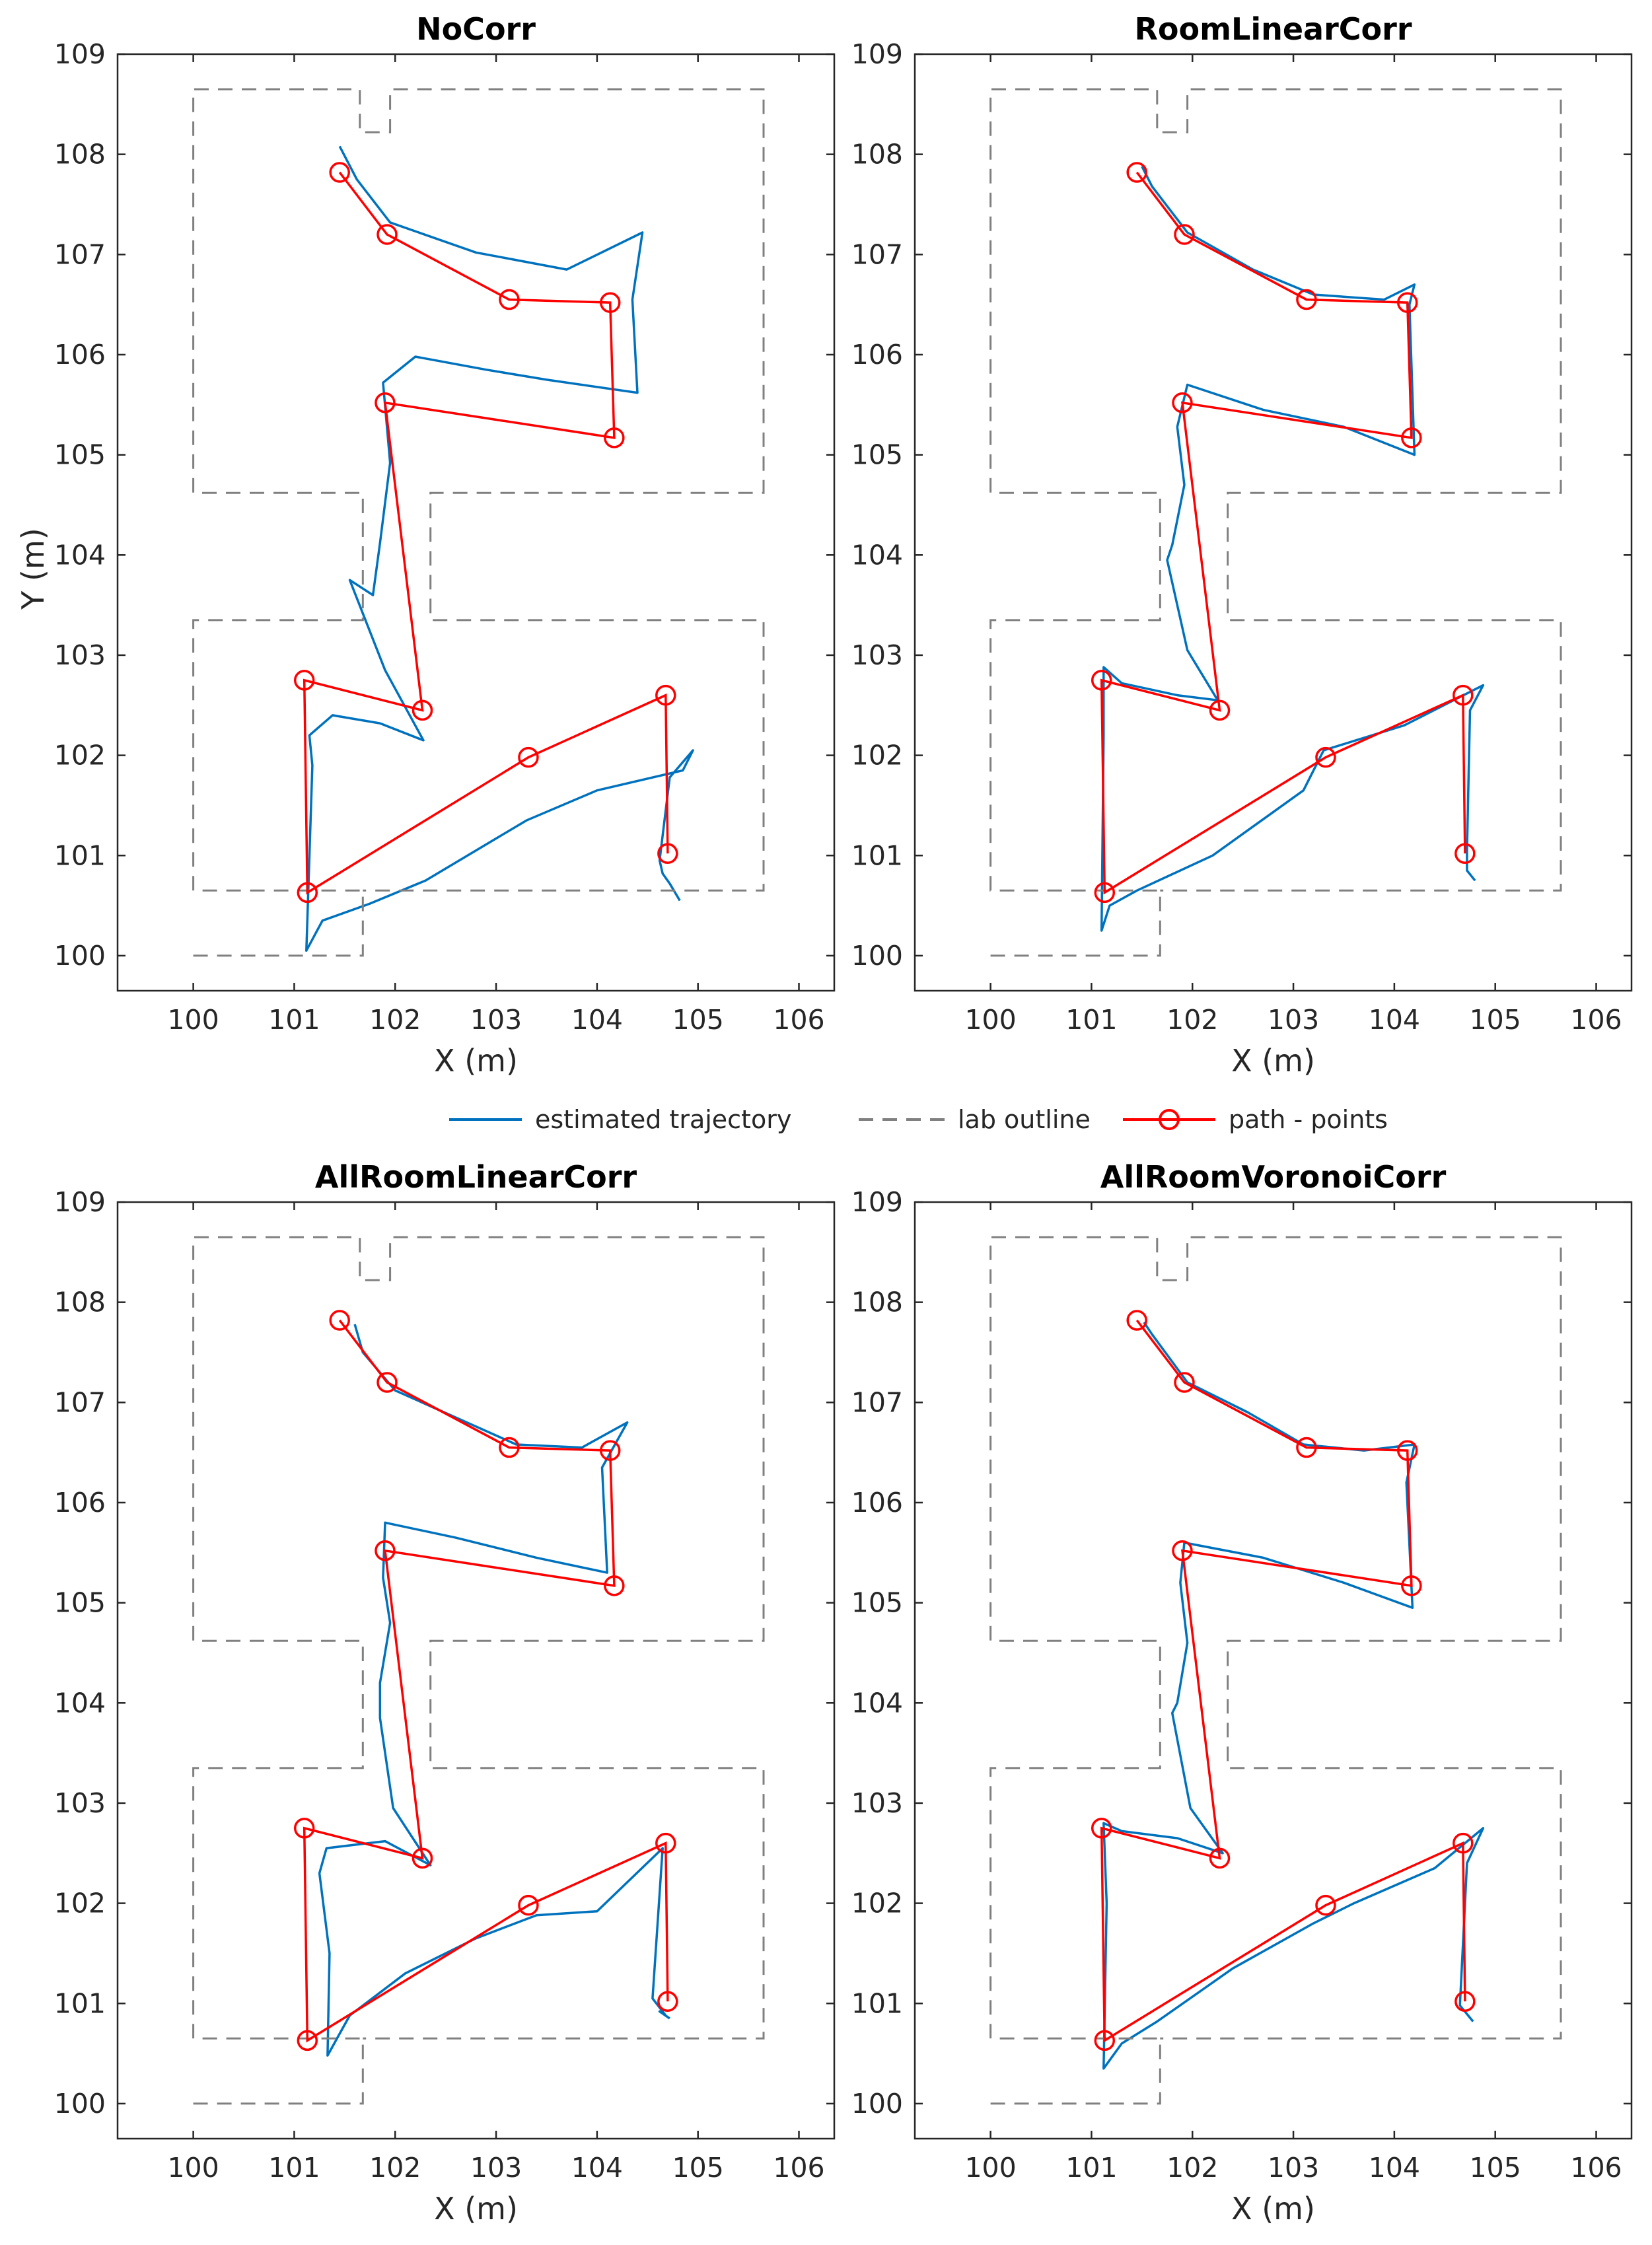  What do you see at coordinates (1091, 1020) in the screenshot?
I see `x-tick-label: 101` at bounding box center [1091, 1020].